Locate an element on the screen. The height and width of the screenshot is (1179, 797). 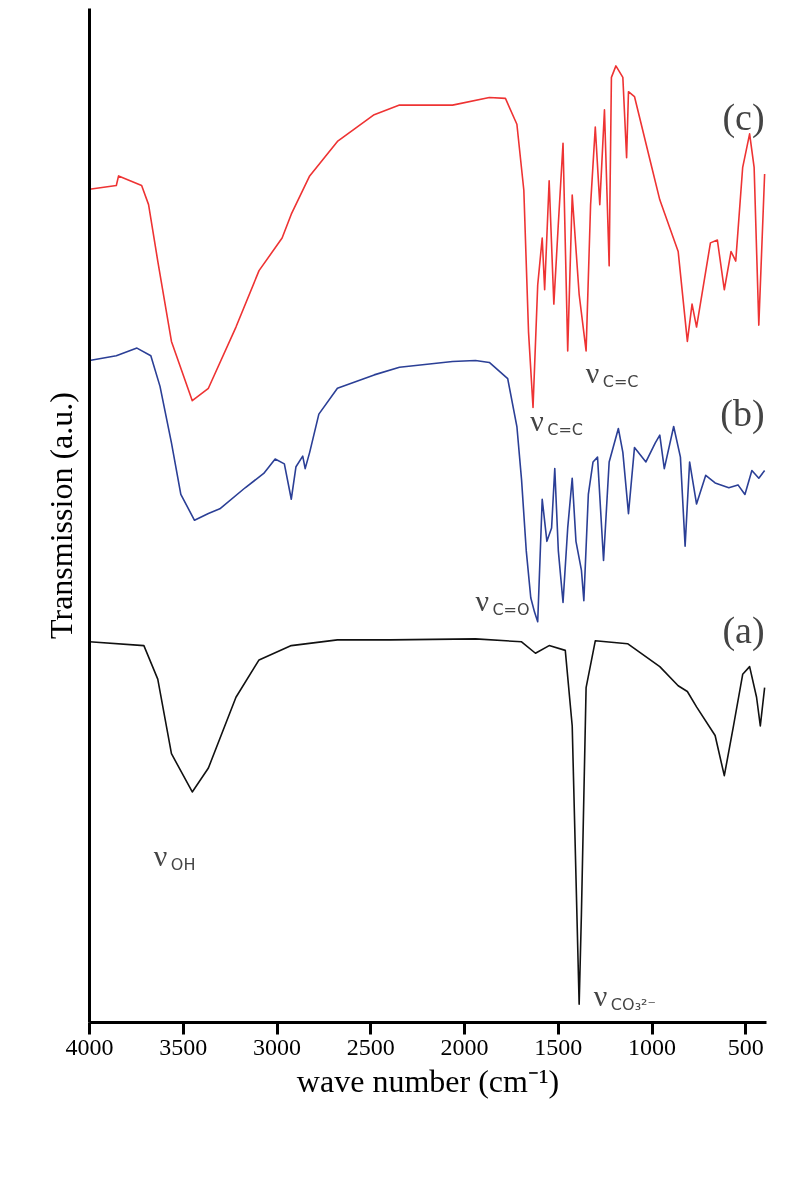
x-tick-label: 3500 is located at coordinates (183, 1046).